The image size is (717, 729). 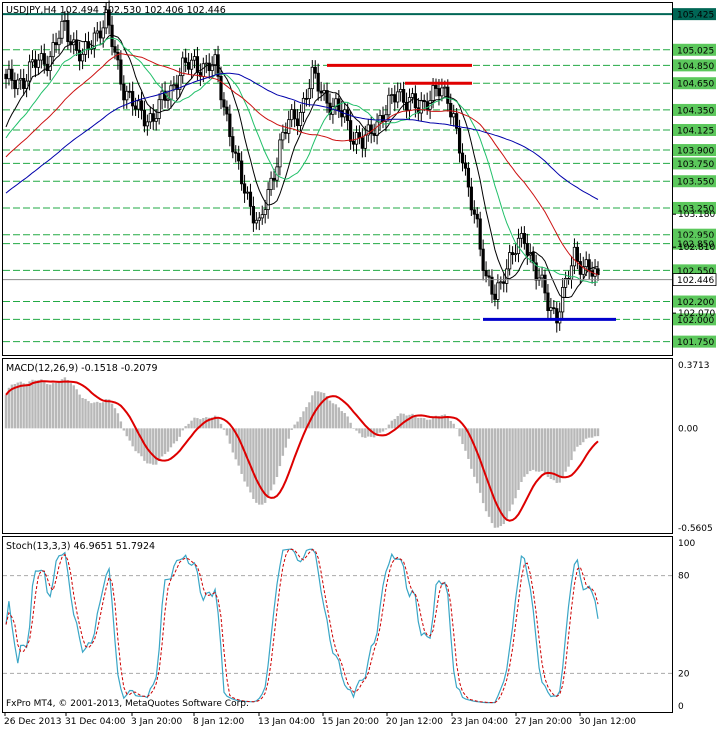 What do you see at coordinates (695, 67) in the screenshot?
I see `price-level-label: 104.850` at bounding box center [695, 67].